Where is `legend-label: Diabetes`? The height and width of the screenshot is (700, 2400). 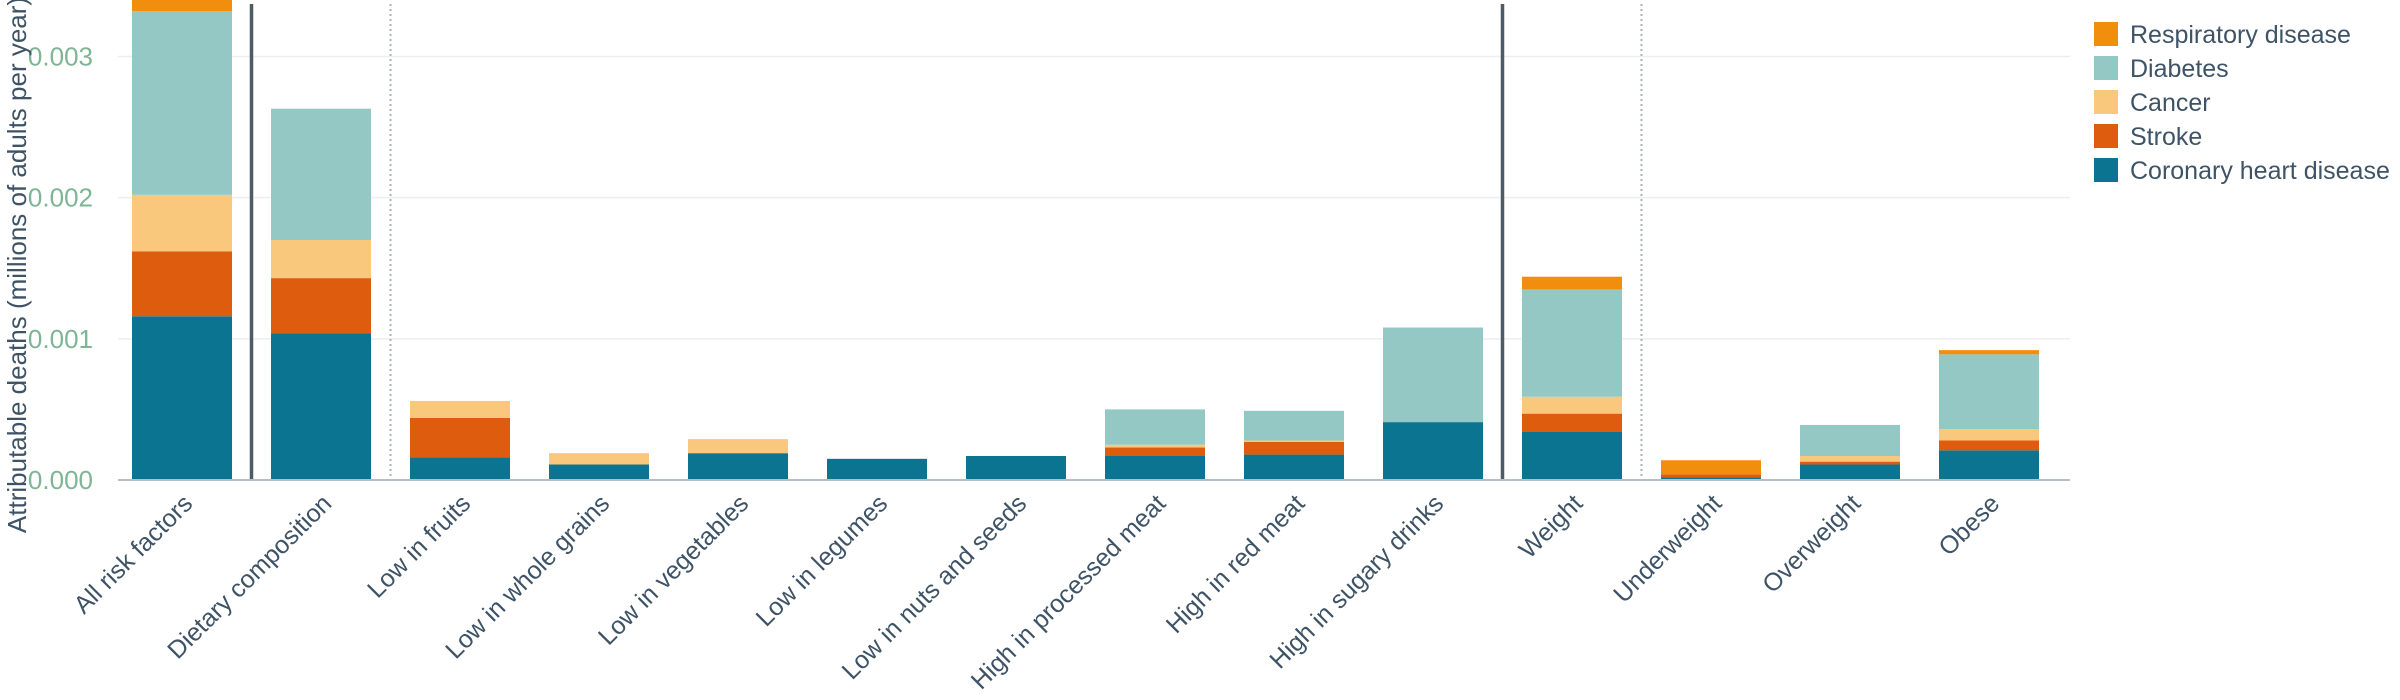
legend-label: Diabetes is located at coordinates (2179, 69).